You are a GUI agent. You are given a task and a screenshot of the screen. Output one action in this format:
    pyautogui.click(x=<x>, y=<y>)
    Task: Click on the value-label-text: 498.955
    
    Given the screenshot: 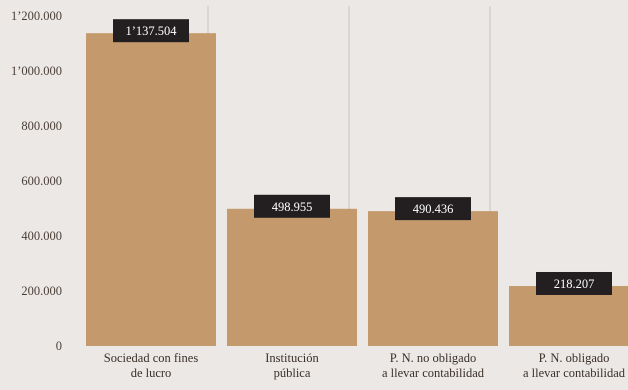 What is the action you would take?
    pyautogui.click(x=292, y=207)
    